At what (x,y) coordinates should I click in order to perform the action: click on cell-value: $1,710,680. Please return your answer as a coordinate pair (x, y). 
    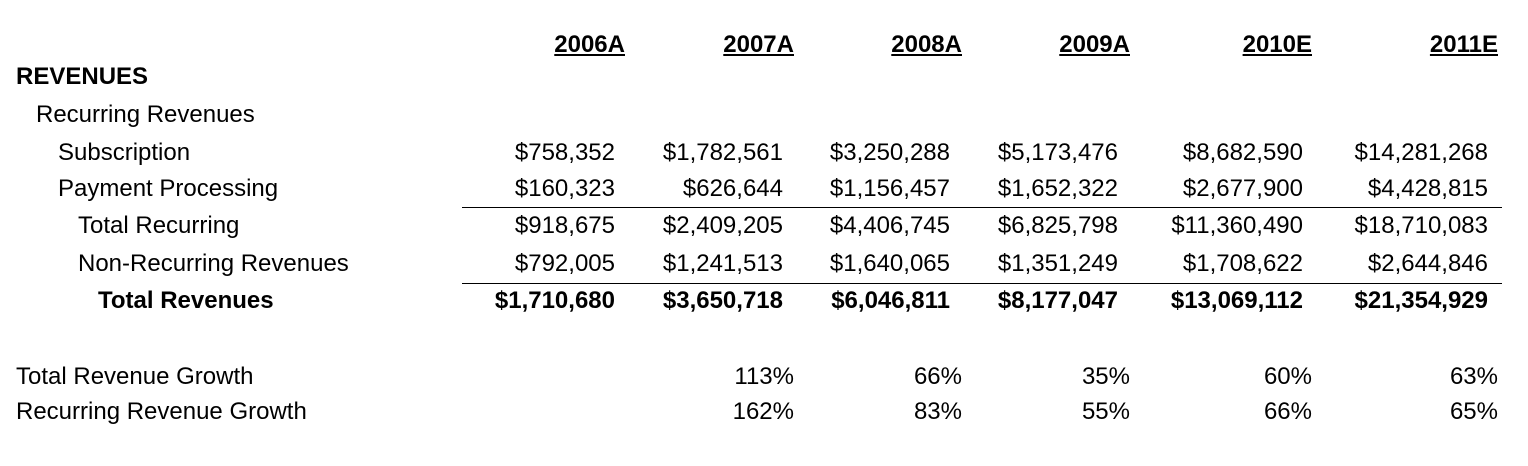
    Looking at the image, I should click on (554, 300).